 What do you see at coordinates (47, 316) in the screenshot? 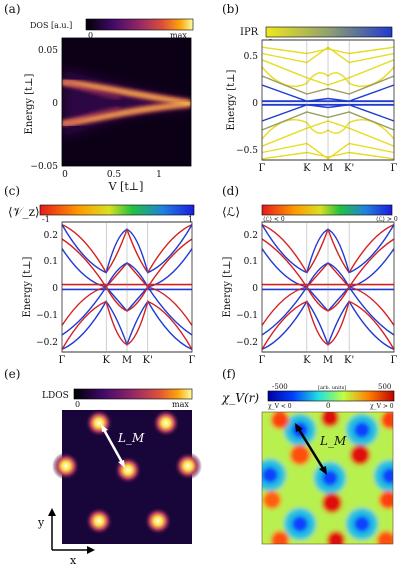
I see `panel-c-ytick: −0.1` at bounding box center [47, 316].